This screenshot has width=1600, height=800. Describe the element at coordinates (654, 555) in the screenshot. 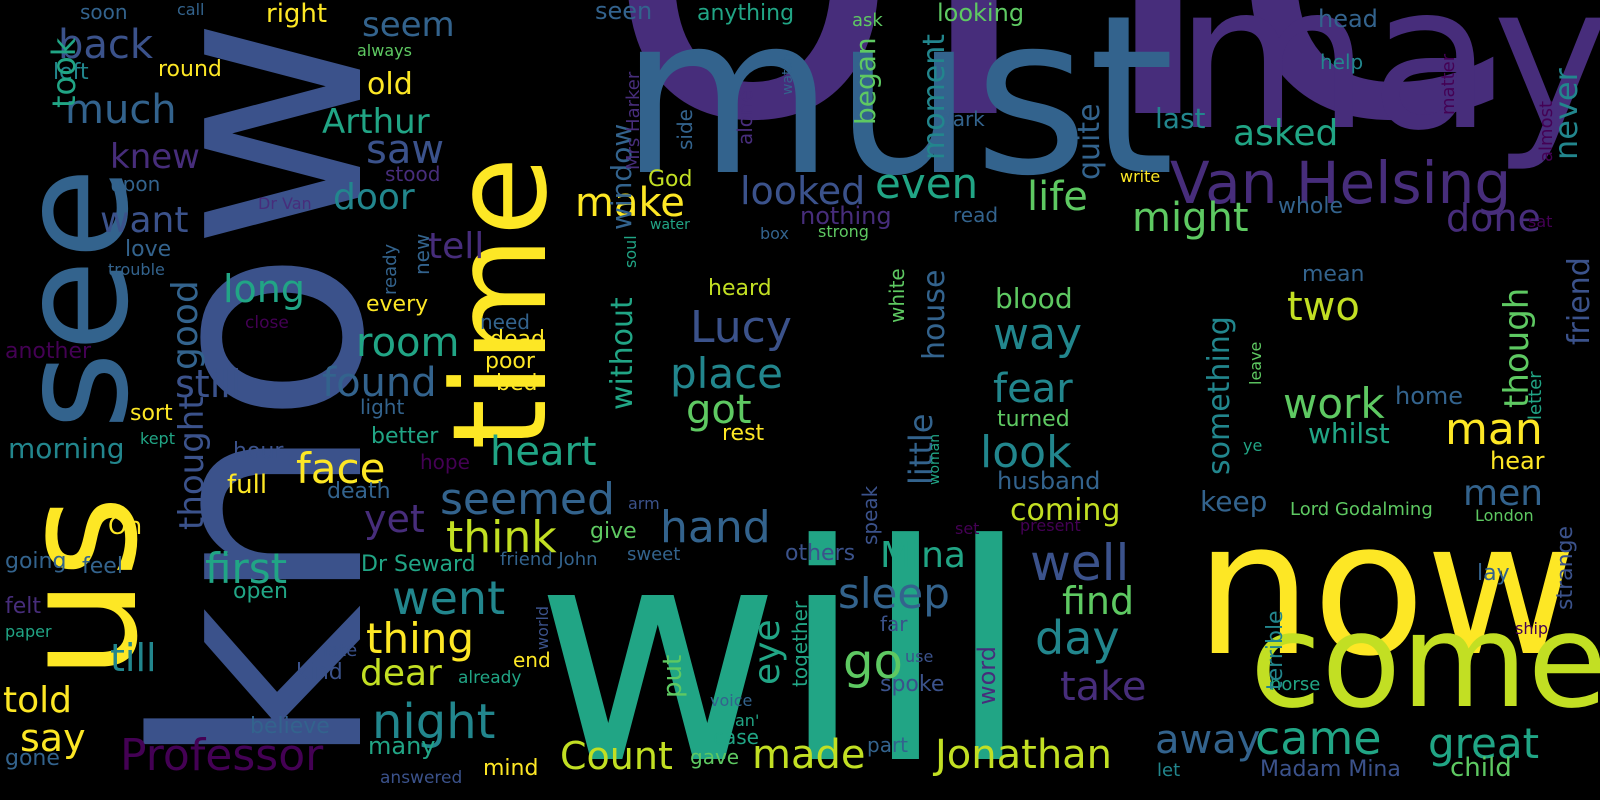

I see `word-sweet: sweet` at that location.